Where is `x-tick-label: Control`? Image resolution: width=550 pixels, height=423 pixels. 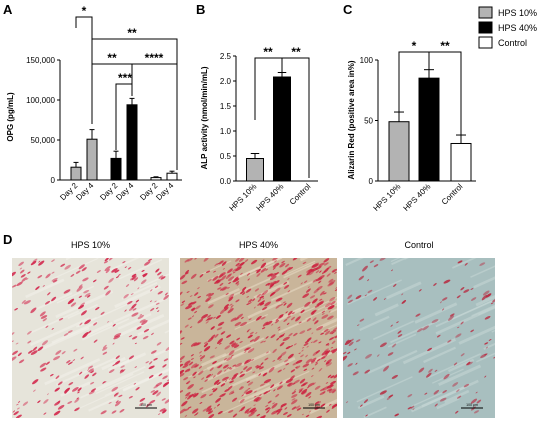
x-tick-label: Control is located at coordinates (452, 194).